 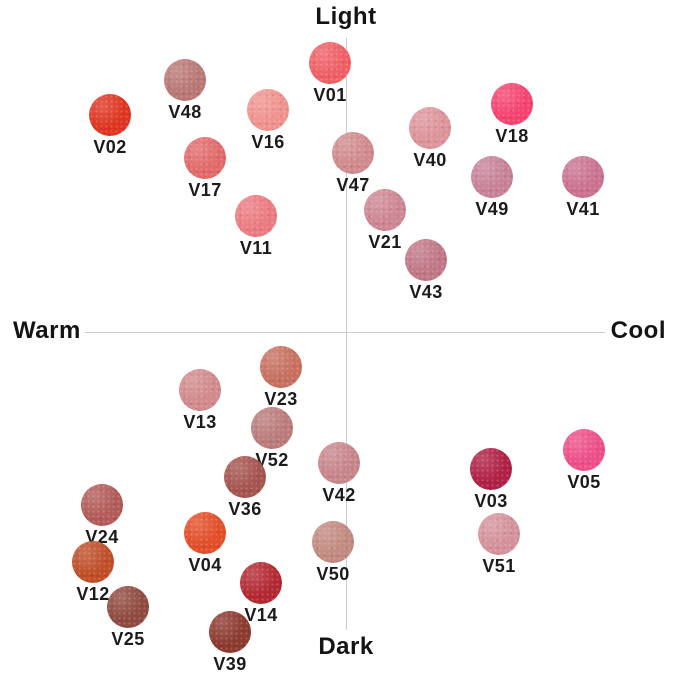 I want to click on swatch-v16: V16, so click(x=268, y=121).